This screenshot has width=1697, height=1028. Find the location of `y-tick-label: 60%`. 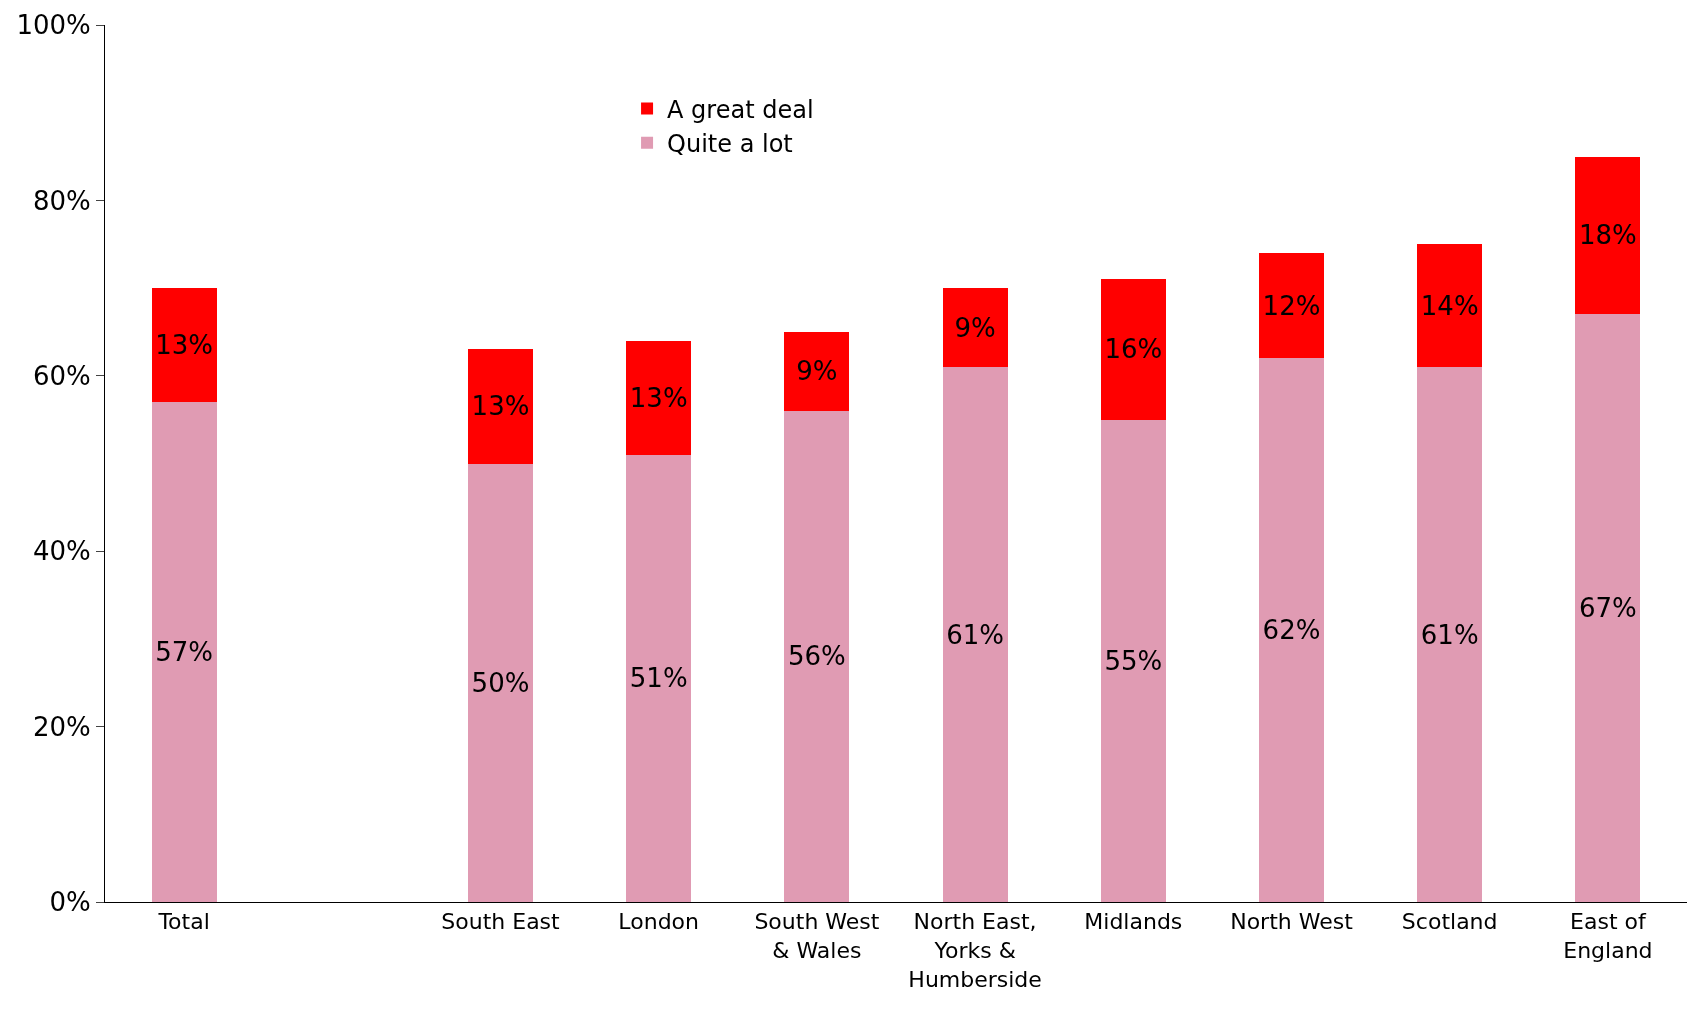

y-tick-label: 60% is located at coordinates (62, 375).